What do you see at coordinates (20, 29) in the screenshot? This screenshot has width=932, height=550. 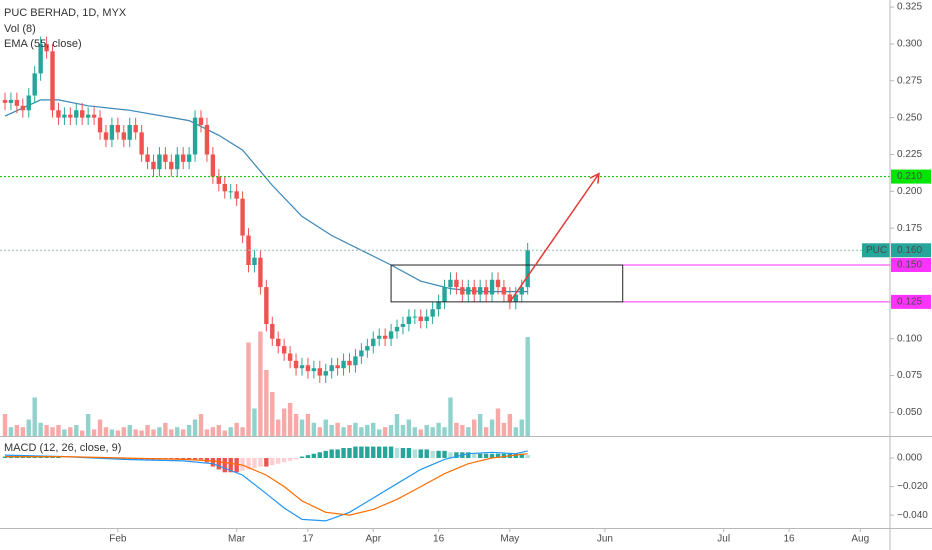 I see `indicator-label: Vol (8)` at bounding box center [20, 29].